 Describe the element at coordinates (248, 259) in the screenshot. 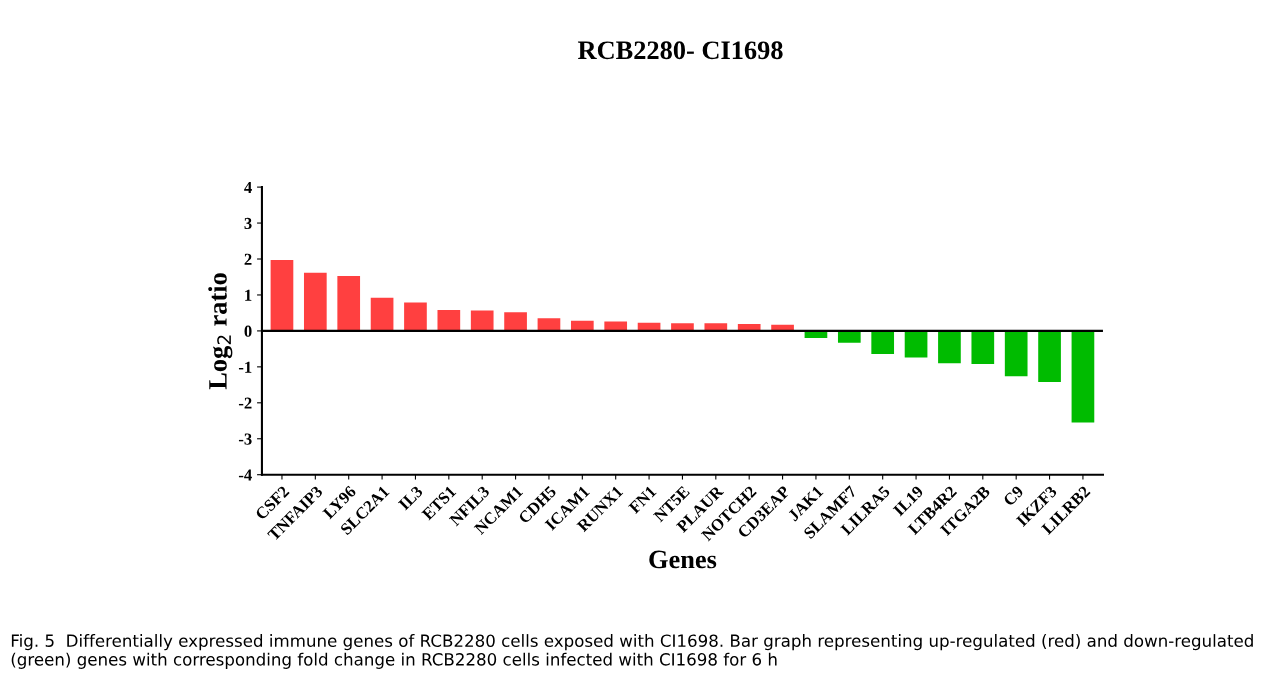

I see `y-tick-label: 2` at that location.